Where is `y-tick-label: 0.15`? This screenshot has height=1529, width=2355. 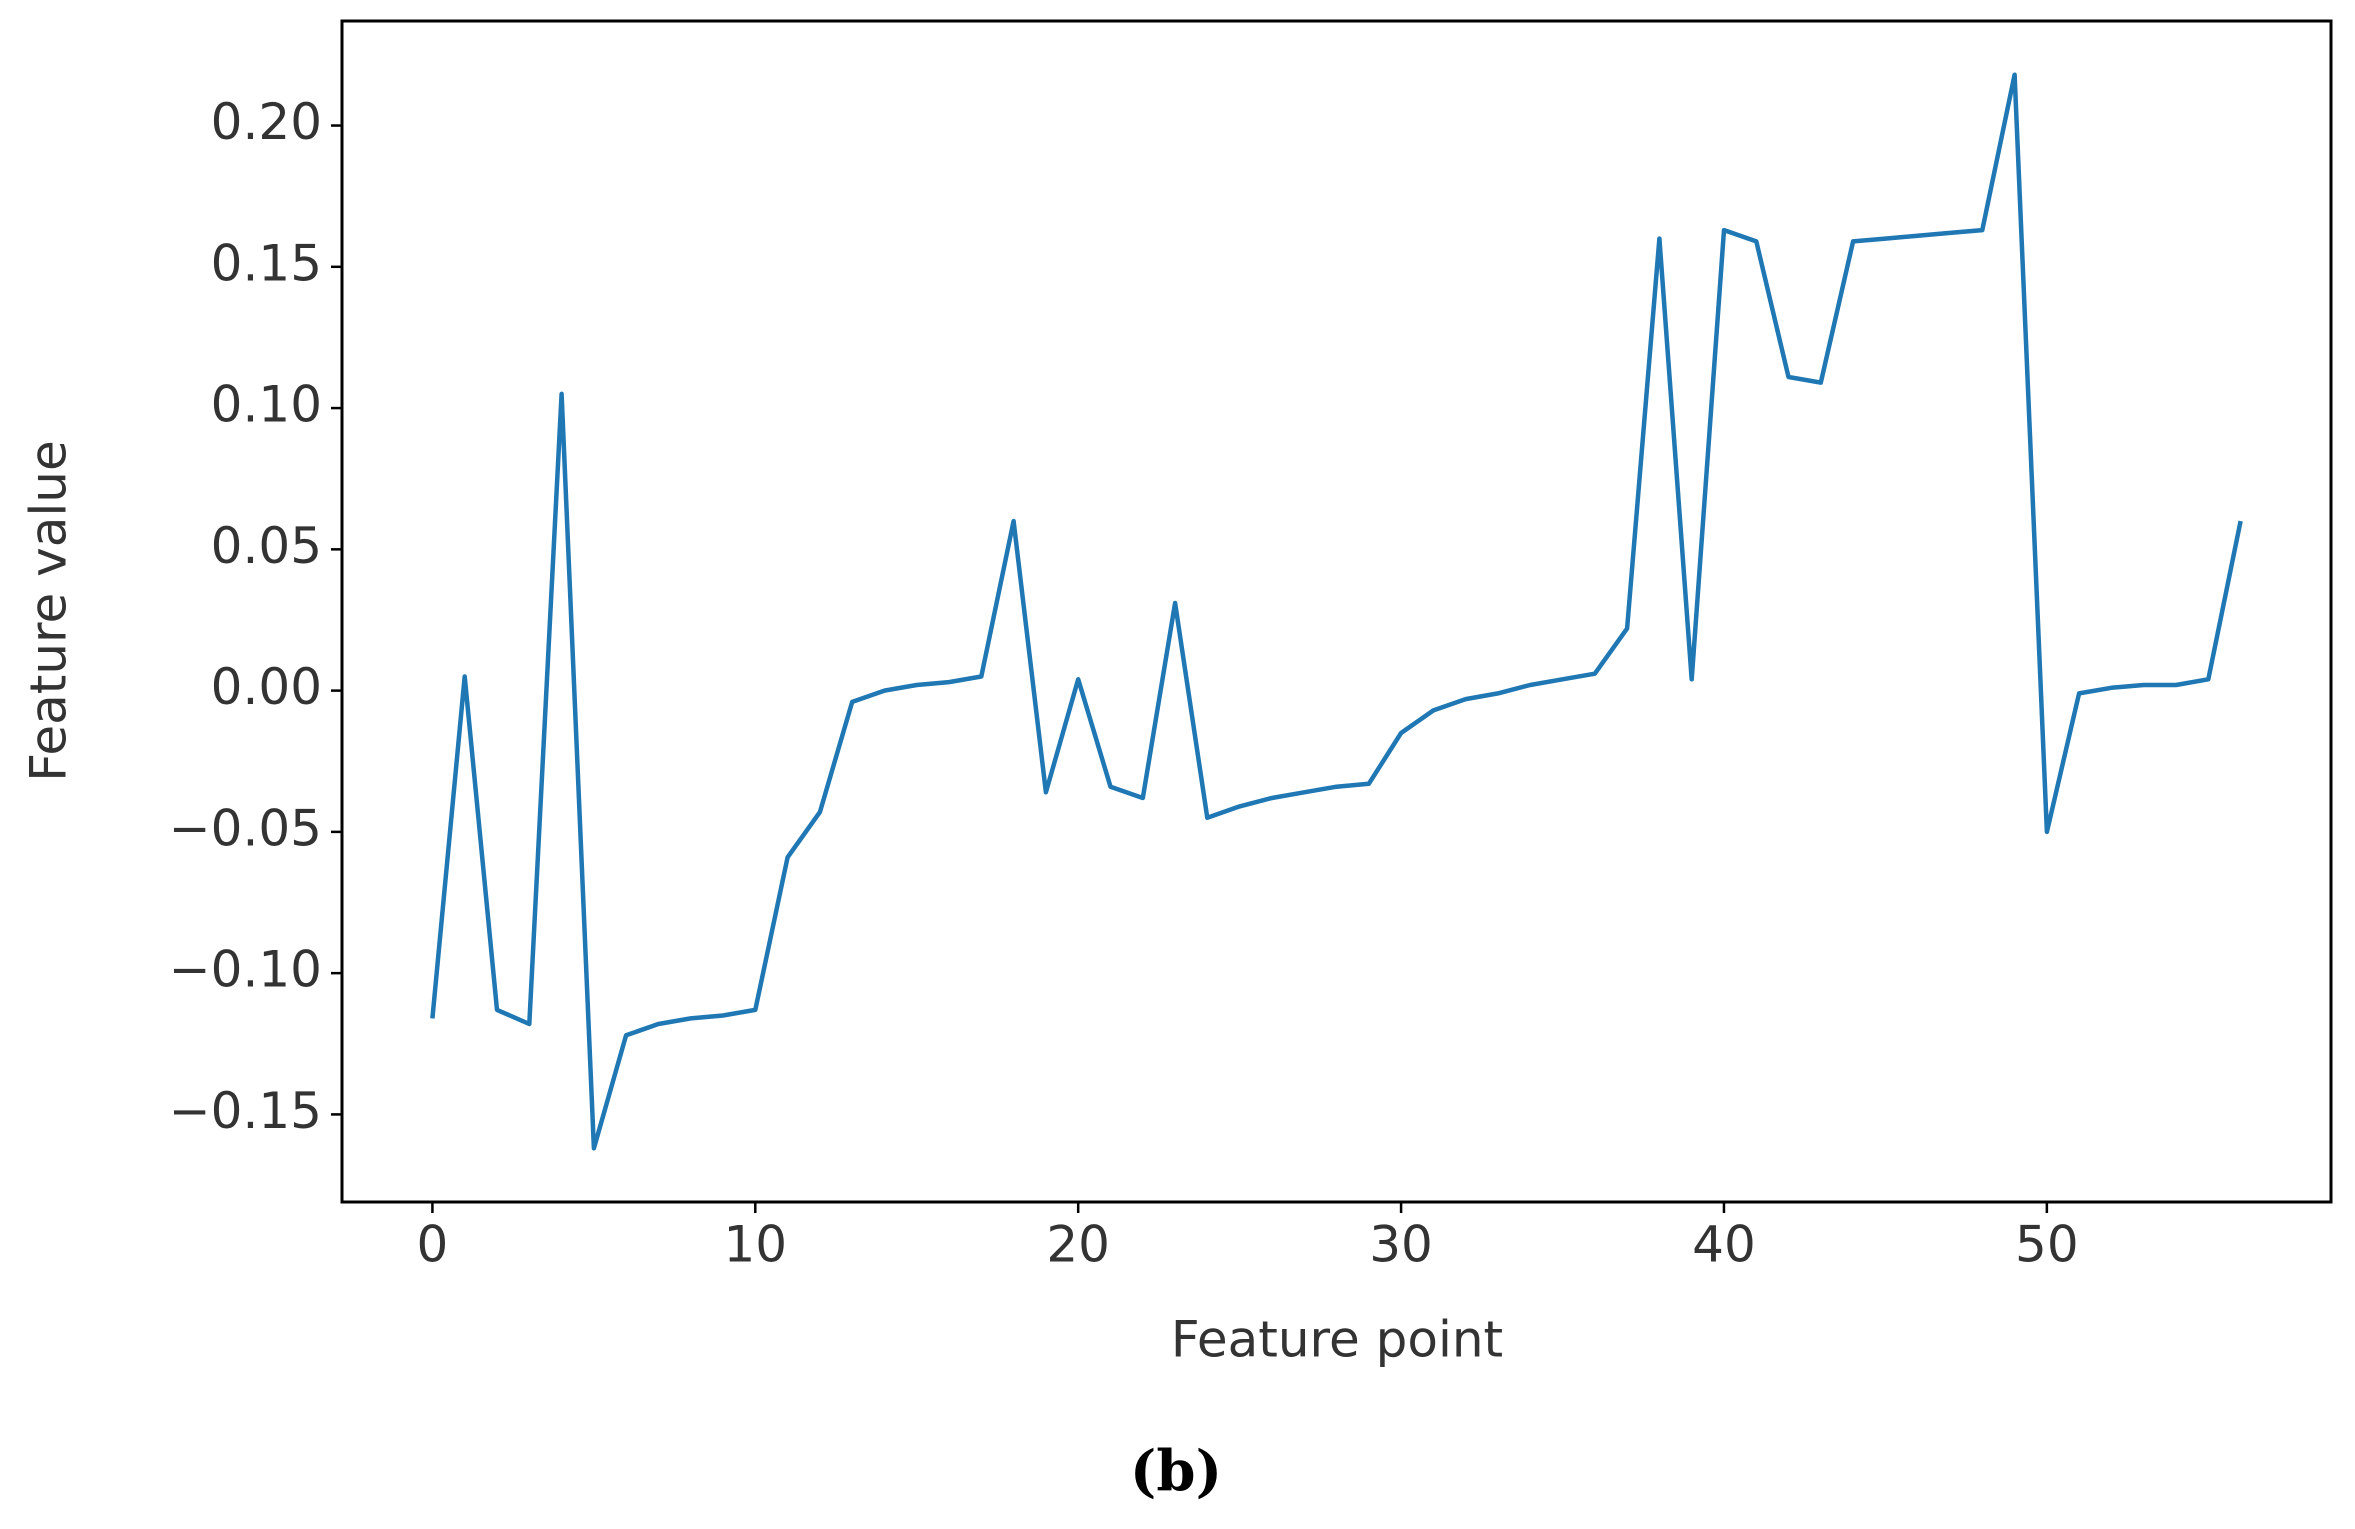
y-tick-label: 0.15 is located at coordinates (266, 263).